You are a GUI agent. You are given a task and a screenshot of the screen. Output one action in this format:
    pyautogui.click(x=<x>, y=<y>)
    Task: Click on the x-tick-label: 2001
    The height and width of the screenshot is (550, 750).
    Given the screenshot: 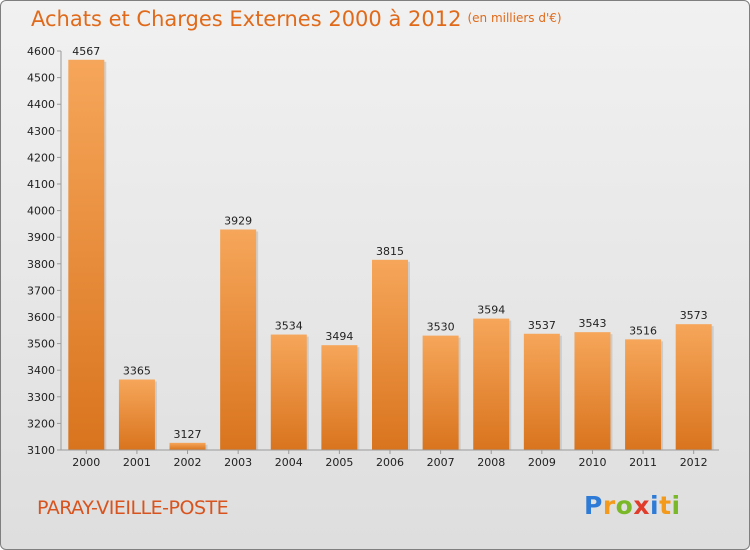 What is the action you would take?
    pyautogui.click(x=137, y=462)
    